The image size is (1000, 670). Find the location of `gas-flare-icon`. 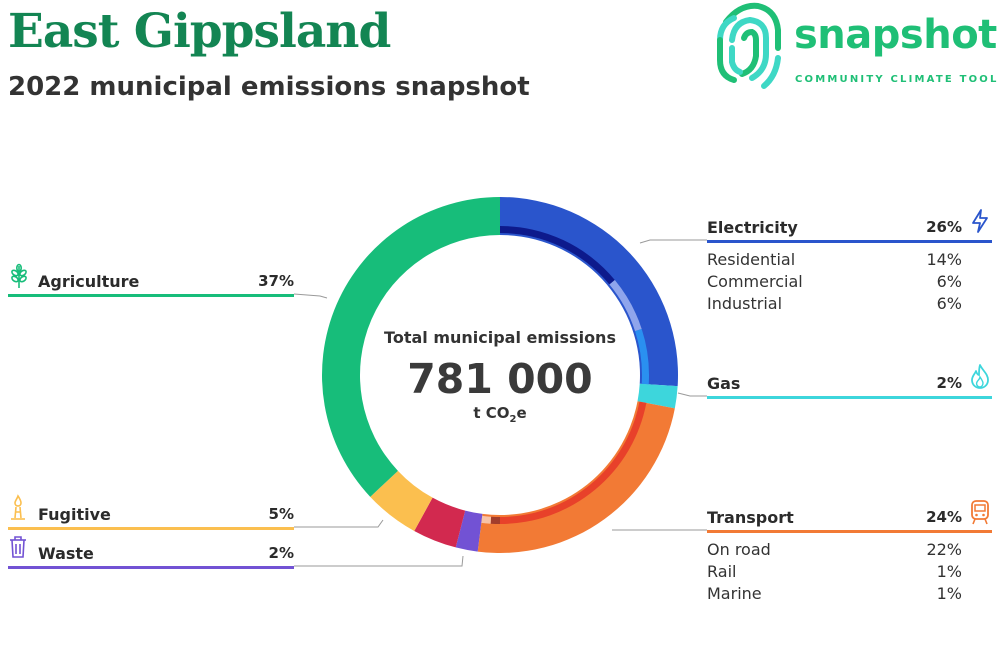

gas-flare-icon is located at coordinates (18, 507).